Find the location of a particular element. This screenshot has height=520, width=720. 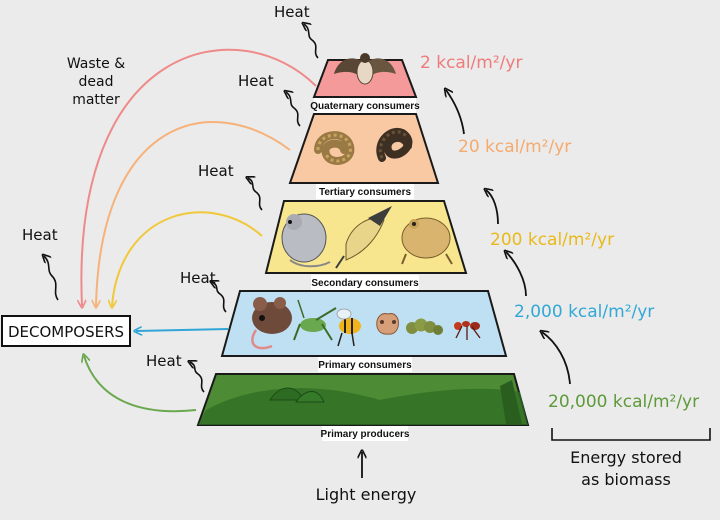

grasshopper-icon is located at coordinates (315, 320).